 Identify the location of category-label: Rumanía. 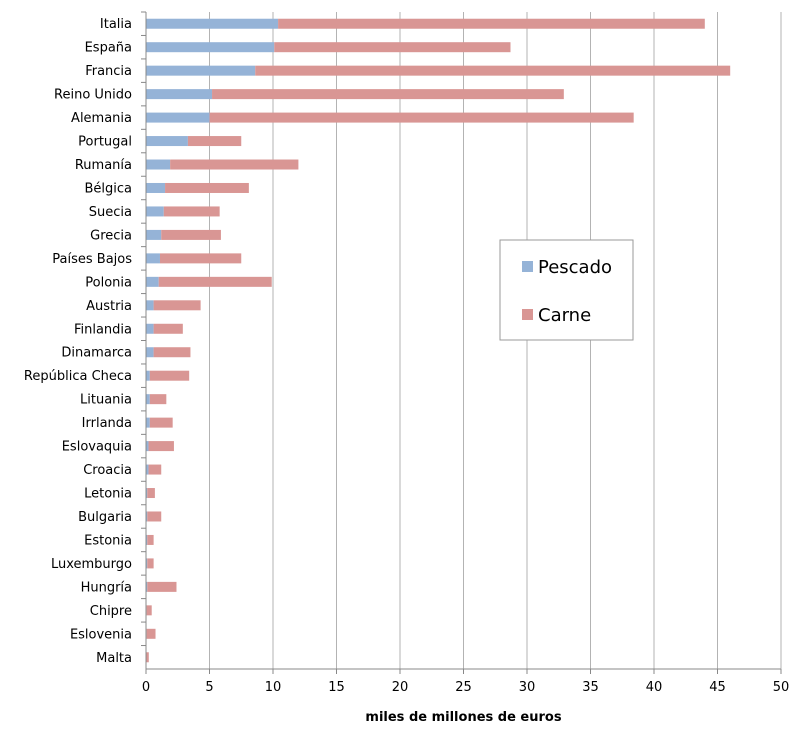
(103, 165).